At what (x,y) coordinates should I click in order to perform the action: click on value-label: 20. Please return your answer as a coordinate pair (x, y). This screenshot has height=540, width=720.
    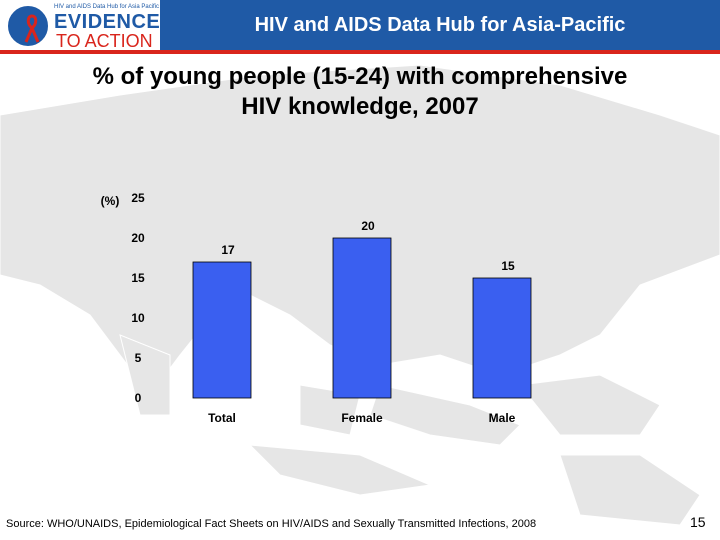
    Looking at the image, I should click on (368, 226).